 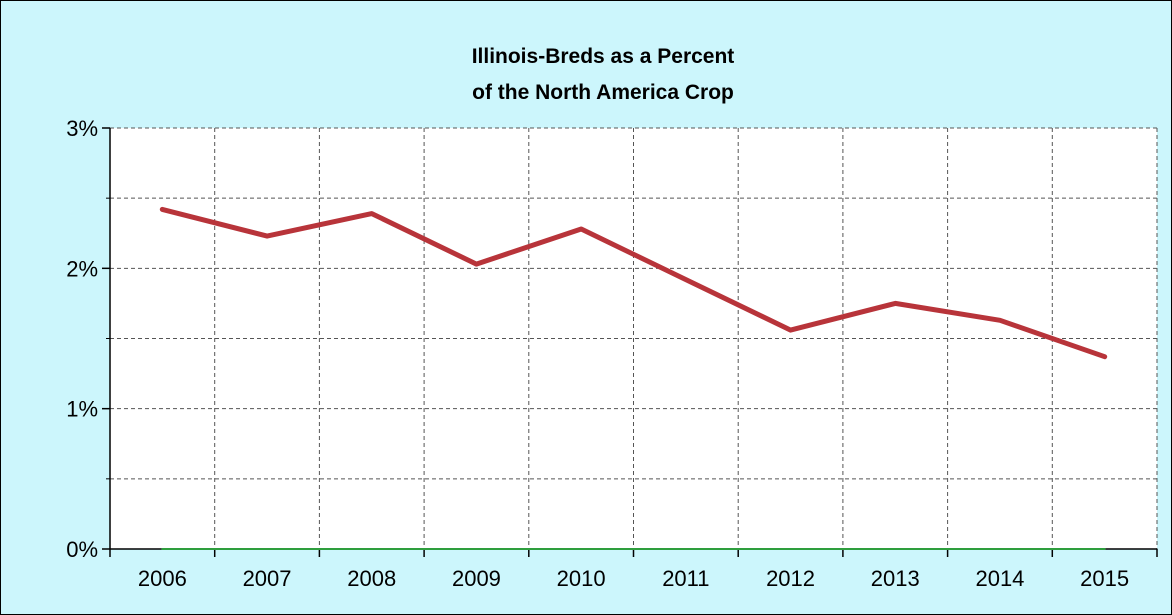 What do you see at coordinates (267, 578) in the screenshot?
I see `x-tick-label: 2007` at bounding box center [267, 578].